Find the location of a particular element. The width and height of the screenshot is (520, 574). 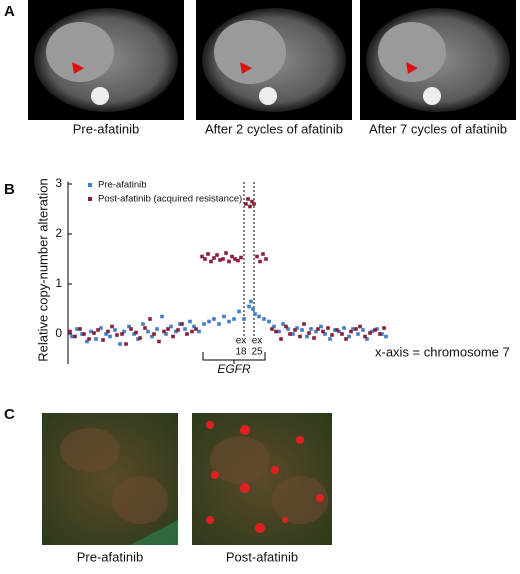

y-axis-label: Relative copy-number alteration is located at coordinates (42, 270).